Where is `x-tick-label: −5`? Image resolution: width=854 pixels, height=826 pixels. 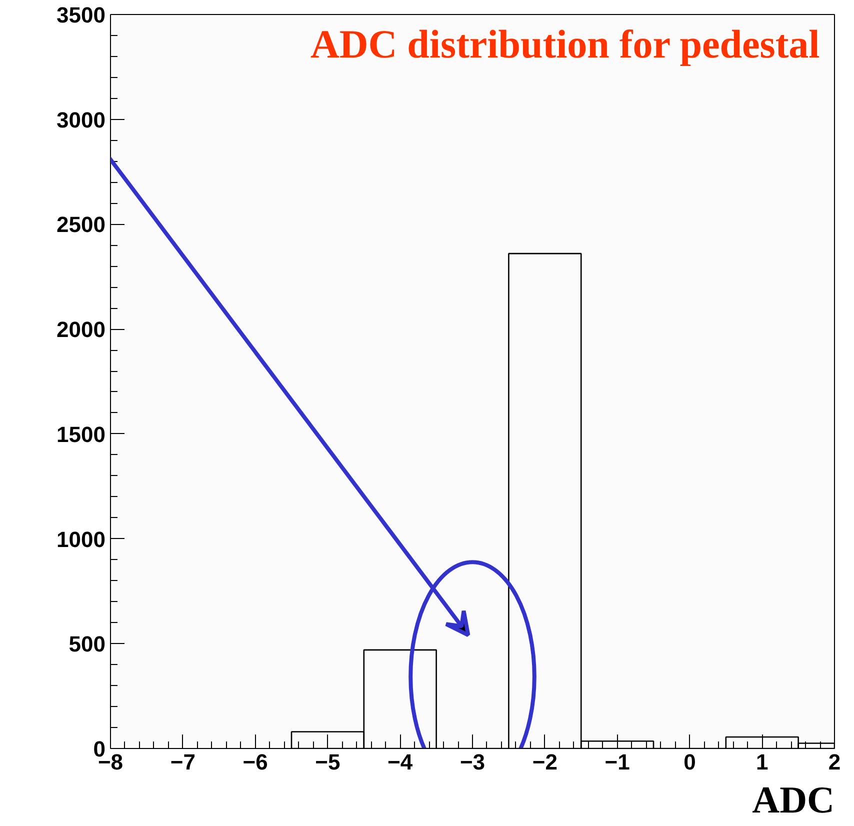 x-tick-label: −5 is located at coordinates (327, 762).